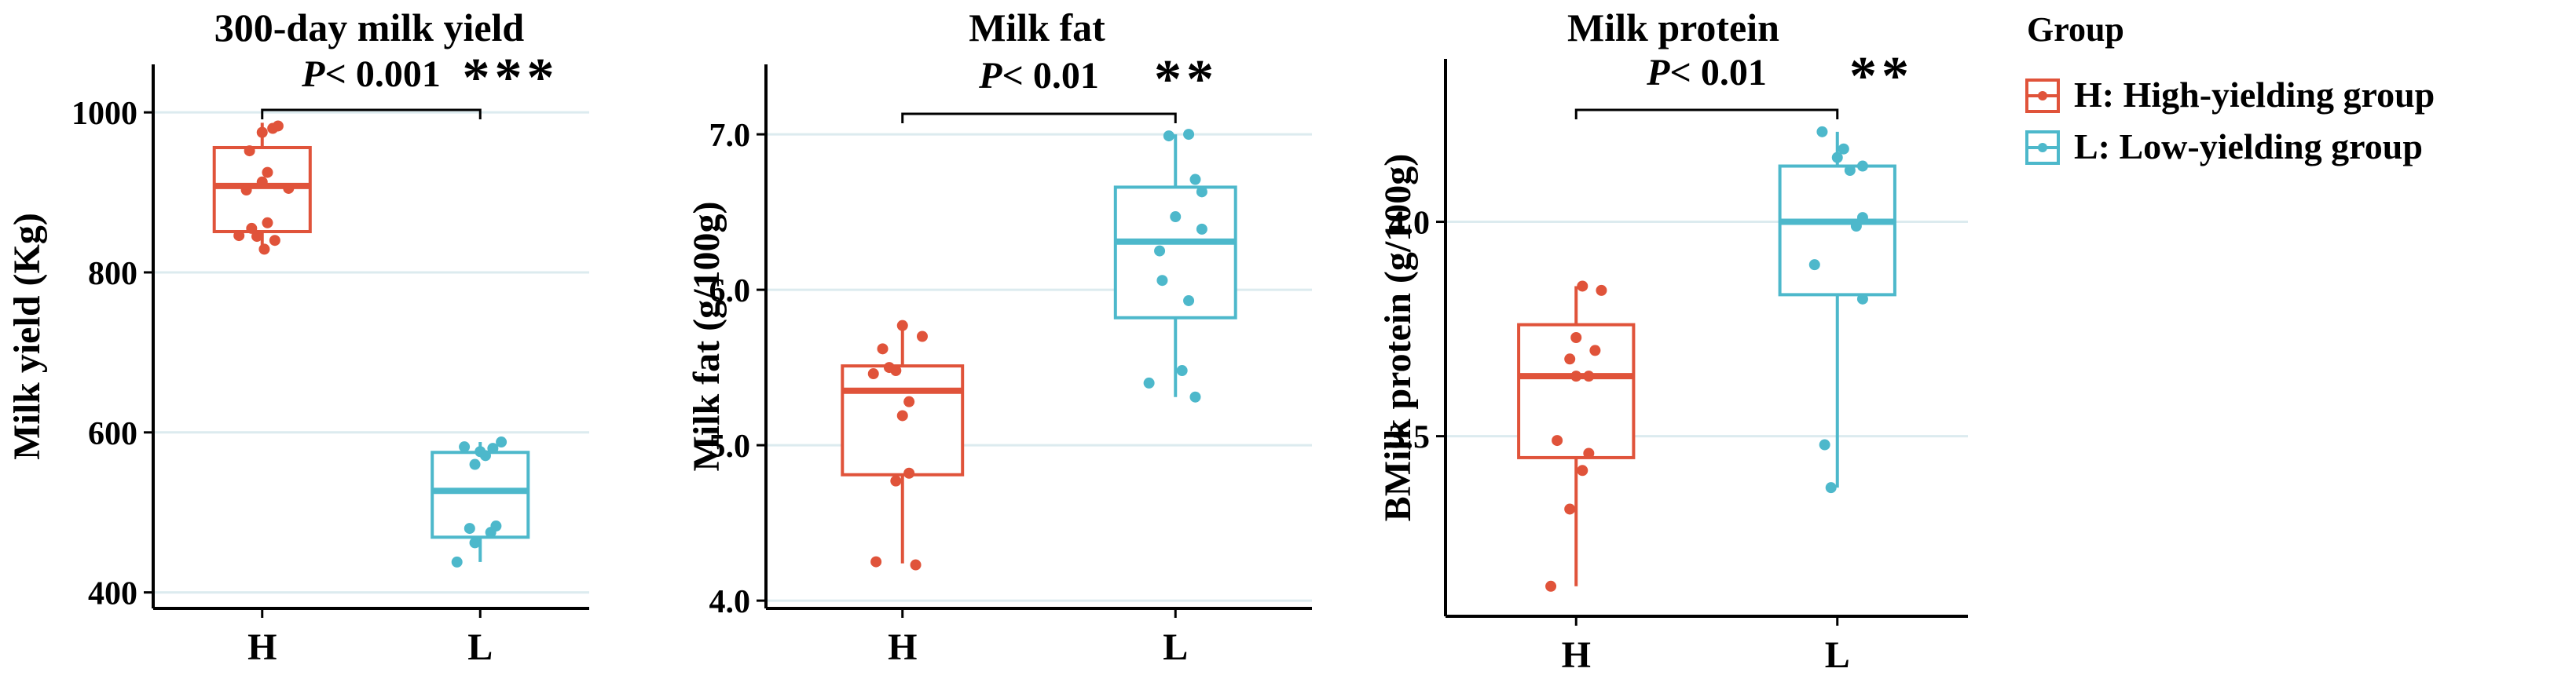 This screenshot has width=2576, height=683. I want to click on legend-label-l: L: Low-yielding group, so click(2248, 146).